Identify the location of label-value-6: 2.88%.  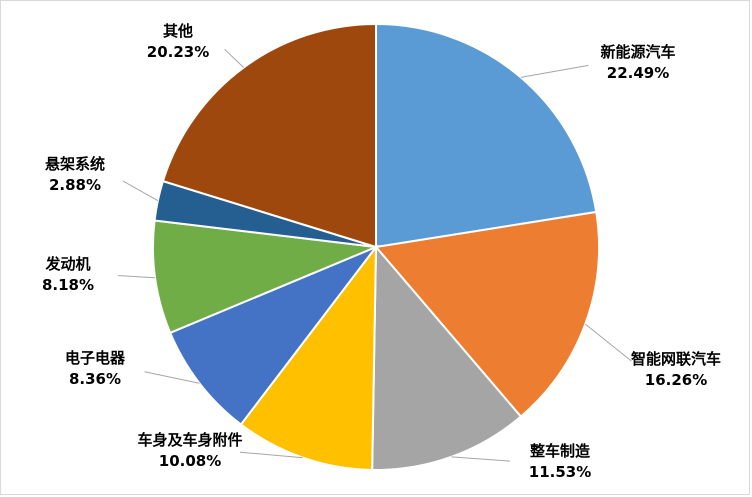
(75, 185).